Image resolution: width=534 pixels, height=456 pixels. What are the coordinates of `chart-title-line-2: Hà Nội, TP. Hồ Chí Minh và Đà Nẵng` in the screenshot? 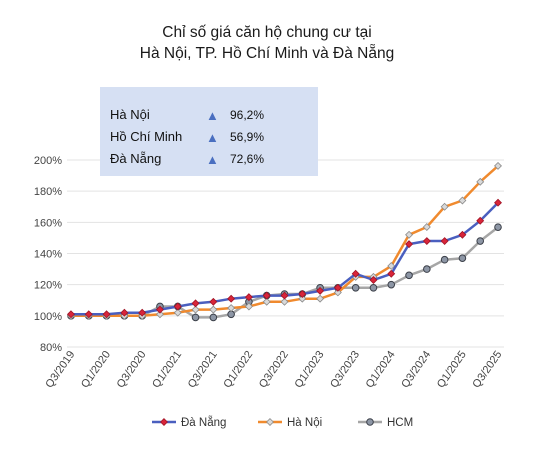 It's located at (267, 53).